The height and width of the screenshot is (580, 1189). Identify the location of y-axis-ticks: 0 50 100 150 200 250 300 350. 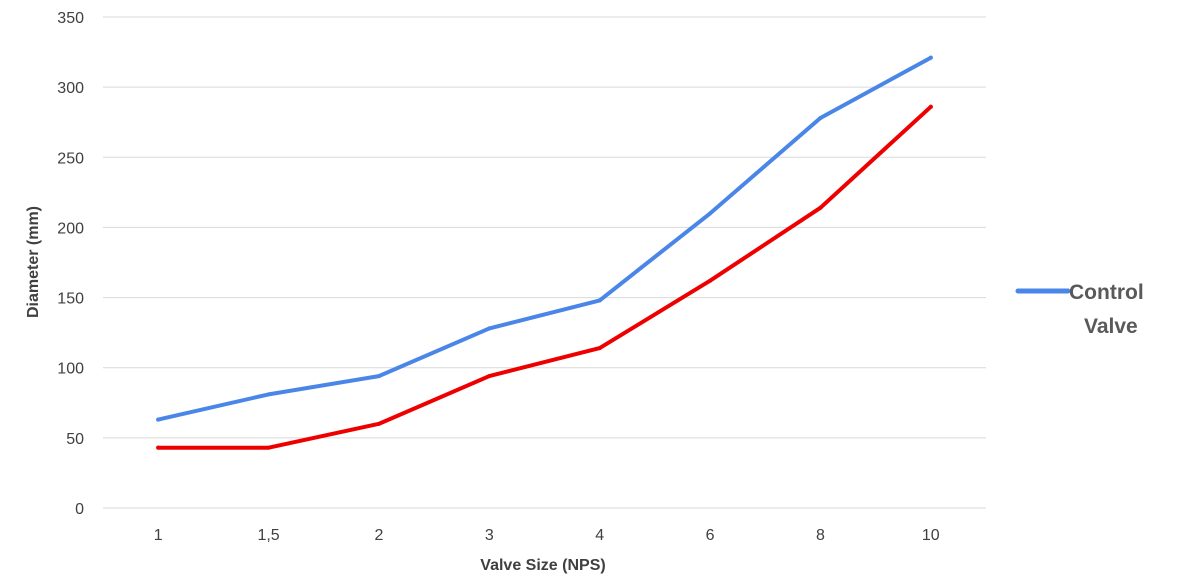
(70, 264).